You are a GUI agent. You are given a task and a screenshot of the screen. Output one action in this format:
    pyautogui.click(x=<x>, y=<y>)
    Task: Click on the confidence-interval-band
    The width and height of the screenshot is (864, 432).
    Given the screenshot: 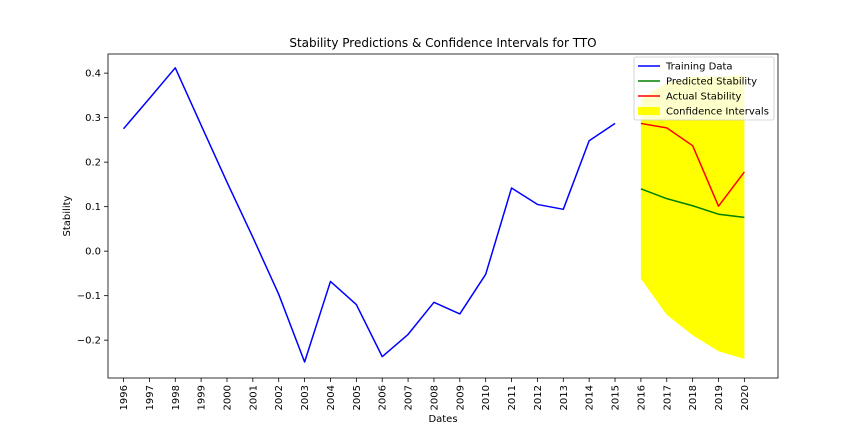 What is the action you would take?
    pyautogui.click(x=692, y=217)
    